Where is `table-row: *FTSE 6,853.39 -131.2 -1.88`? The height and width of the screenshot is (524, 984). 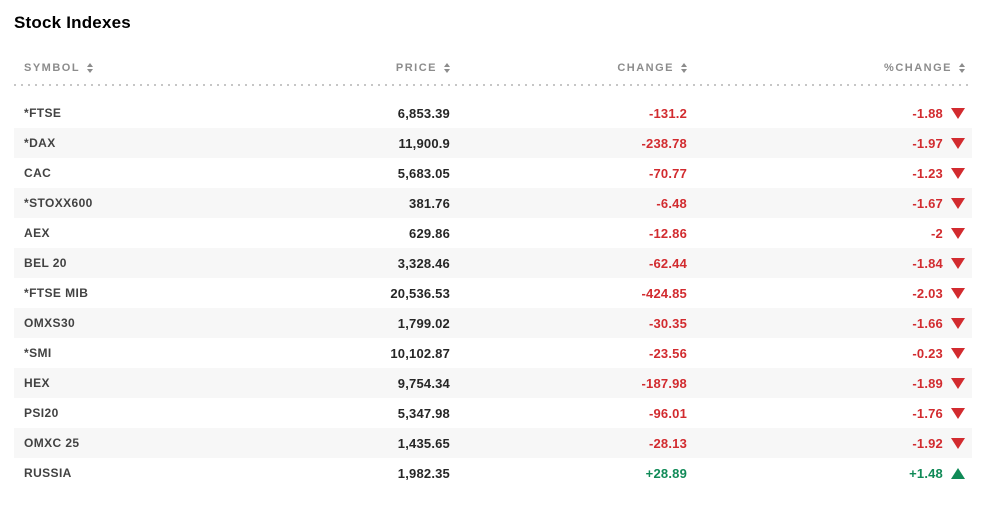
table-row: *FTSE 6,853.39 -131.2 -1.88 is located at coordinates (493, 113).